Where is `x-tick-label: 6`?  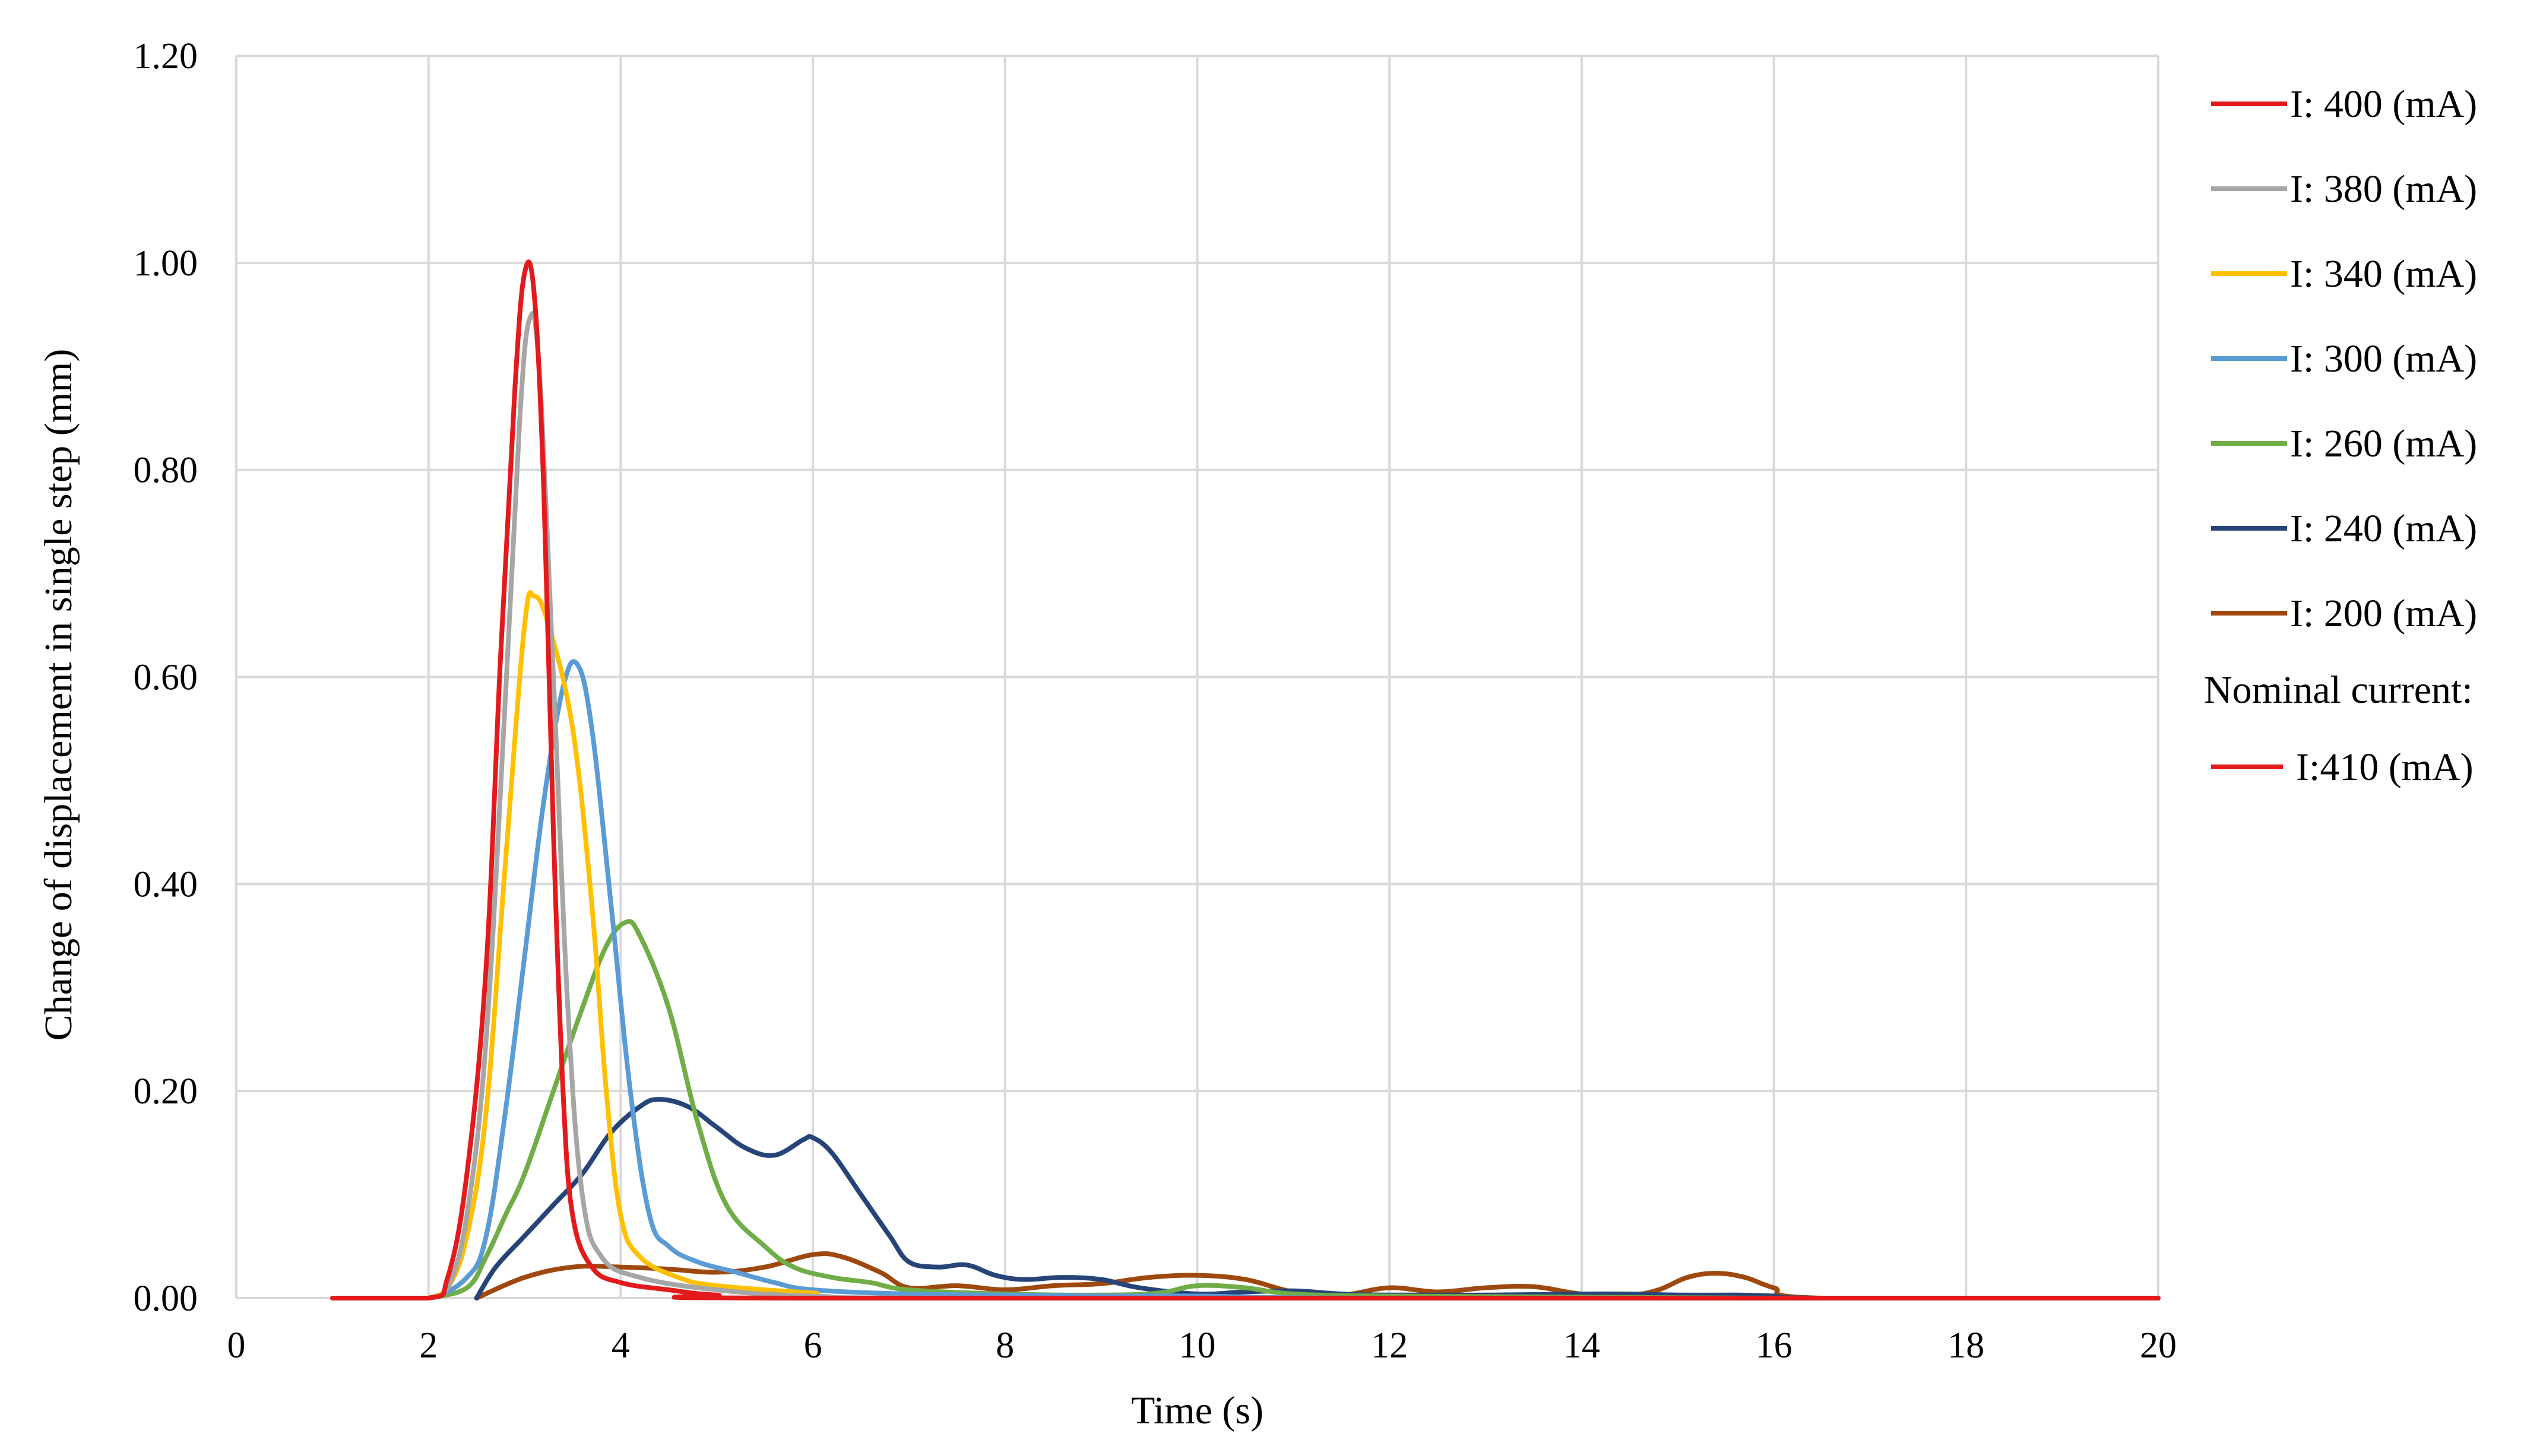
x-tick-label: 6 is located at coordinates (813, 1345).